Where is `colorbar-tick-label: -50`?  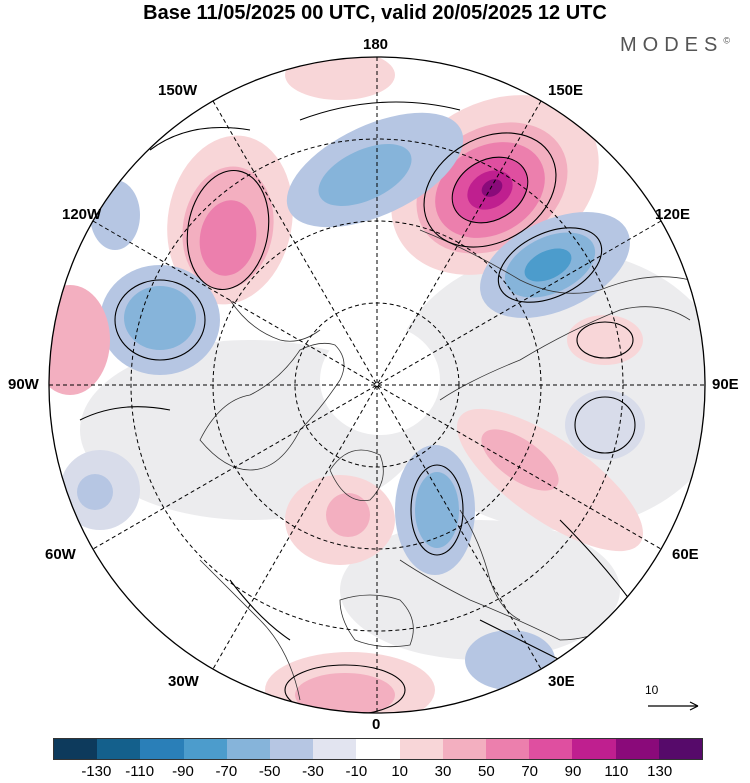 colorbar-tick-label: -50 is located at coordinates (269, 771).